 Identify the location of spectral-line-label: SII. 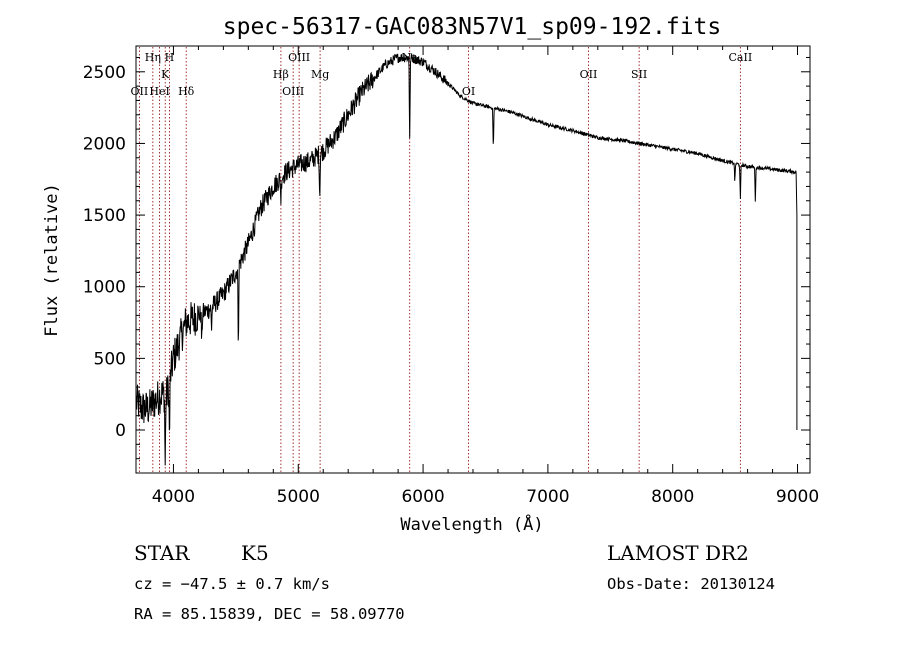
(639, 74).